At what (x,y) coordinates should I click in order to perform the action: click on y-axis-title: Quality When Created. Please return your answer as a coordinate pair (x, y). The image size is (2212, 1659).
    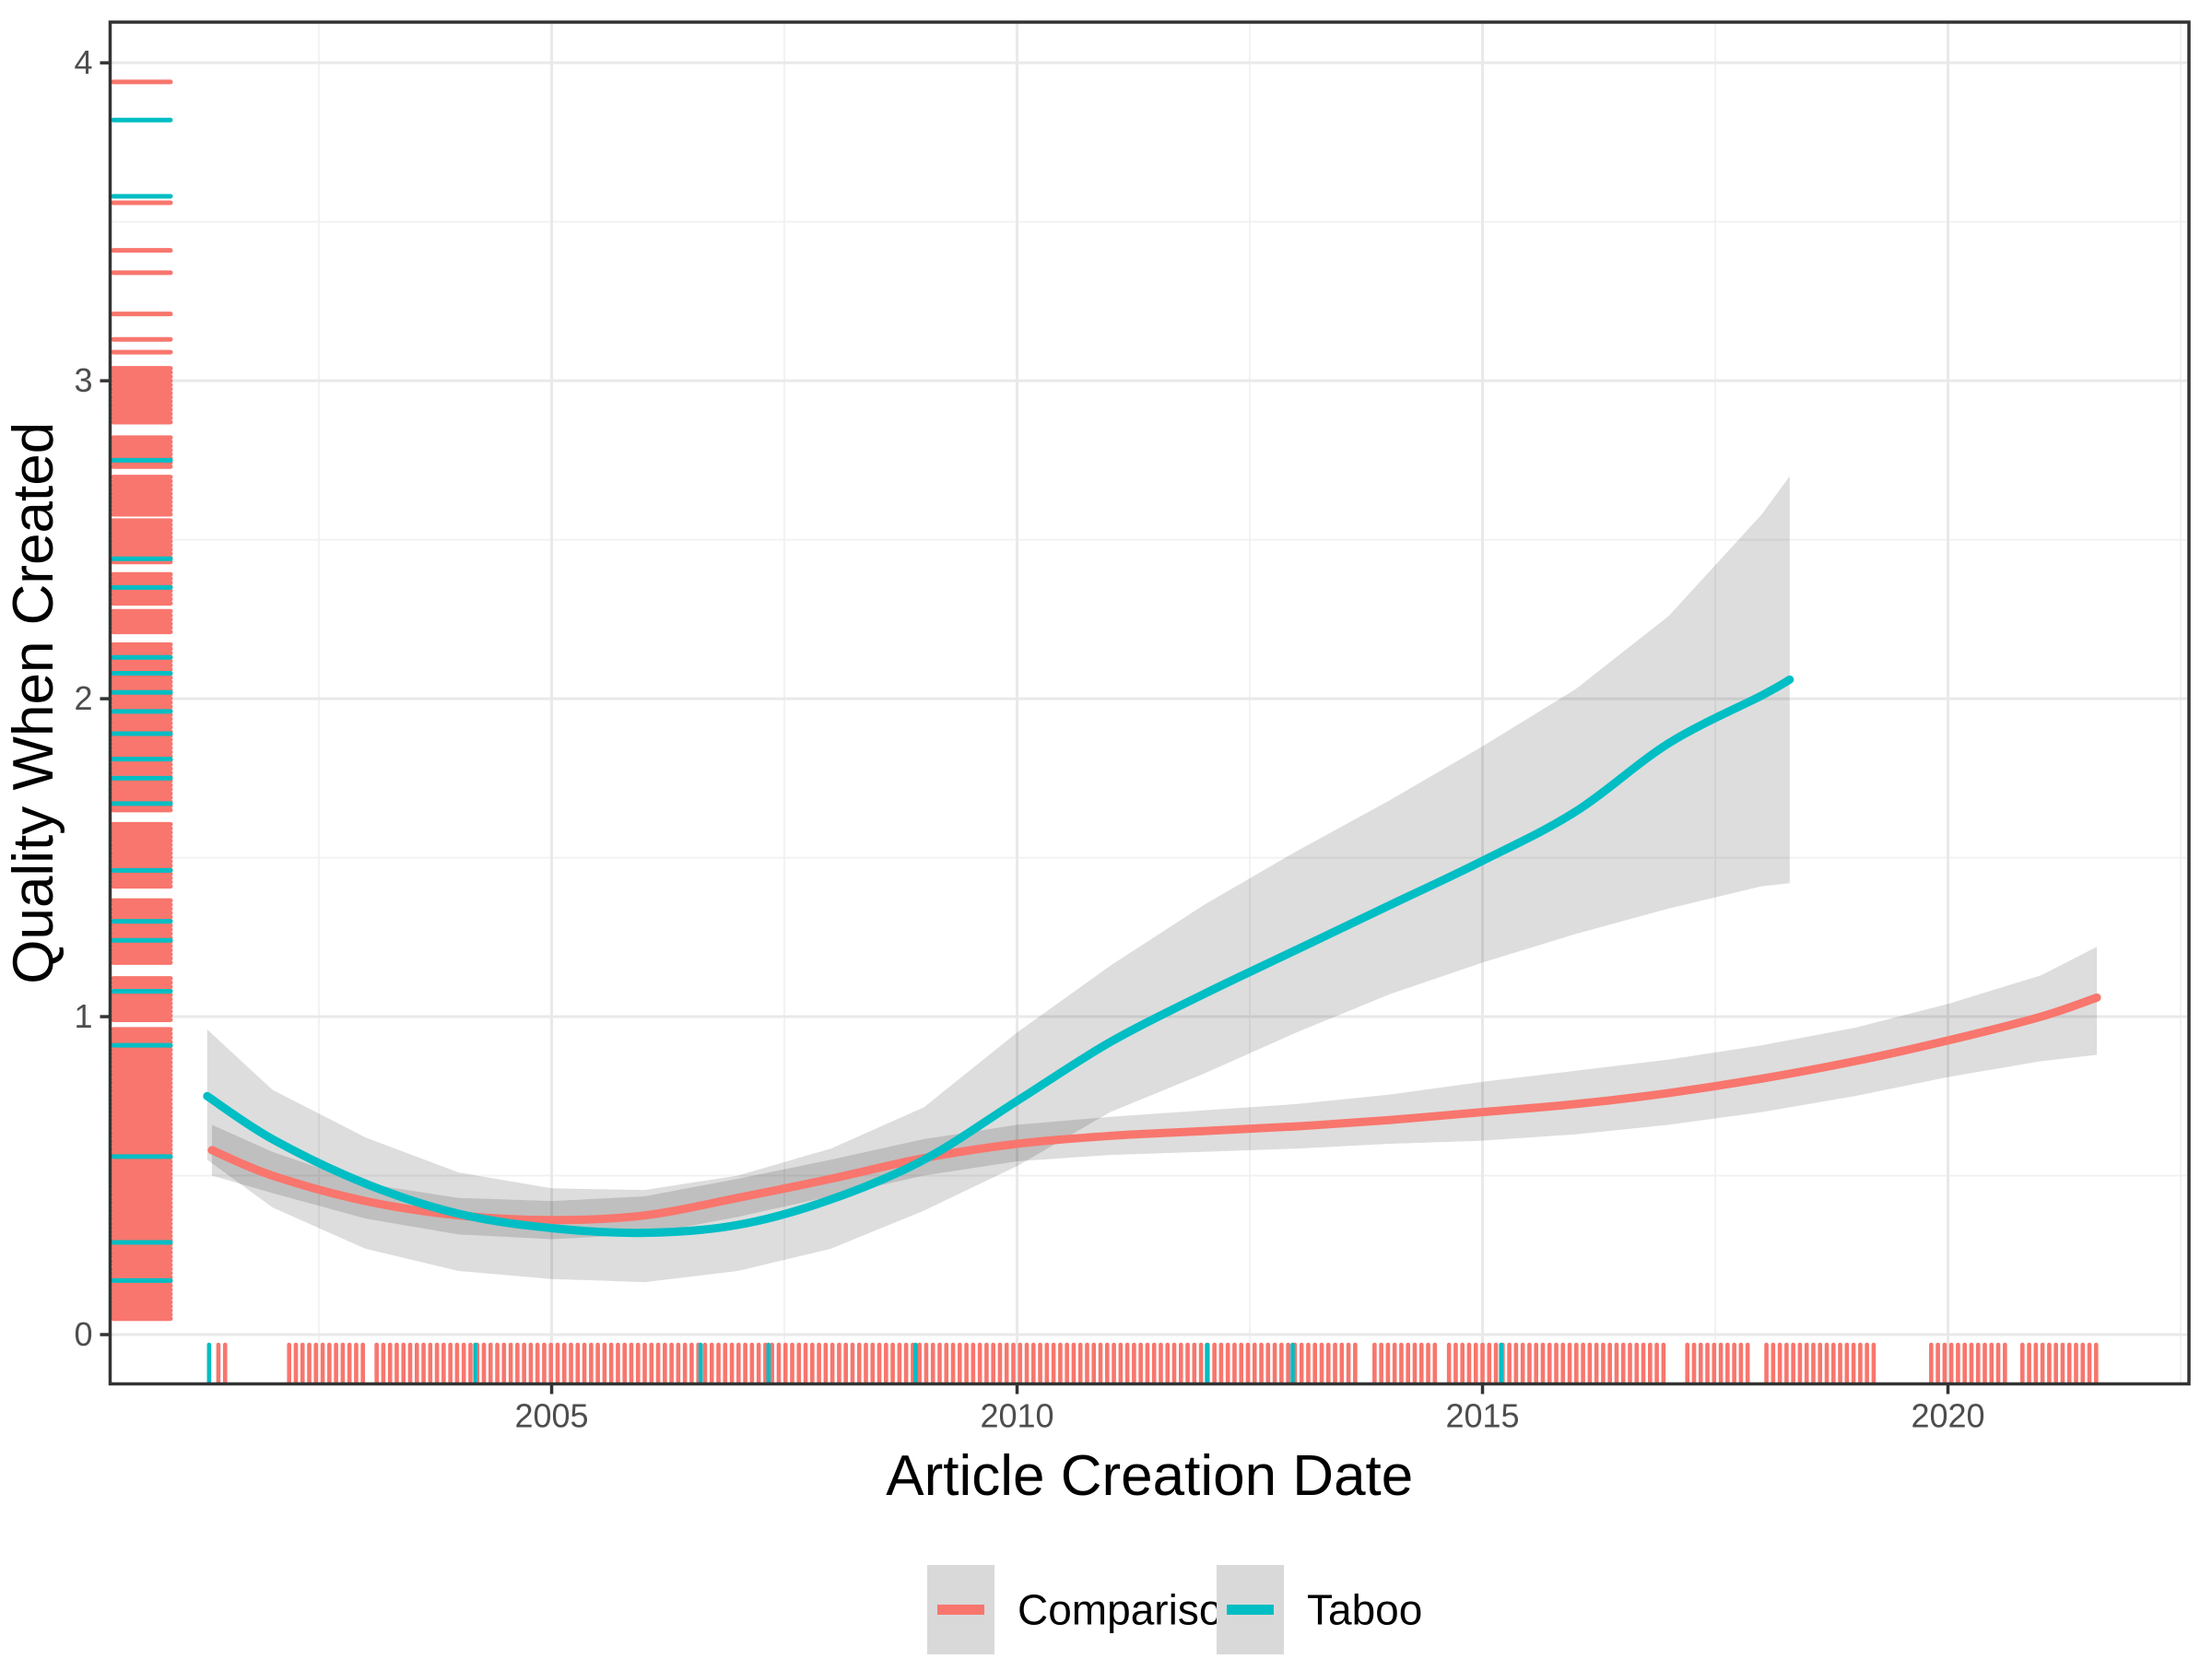
    Looking at the image, I should click on (33, 703).